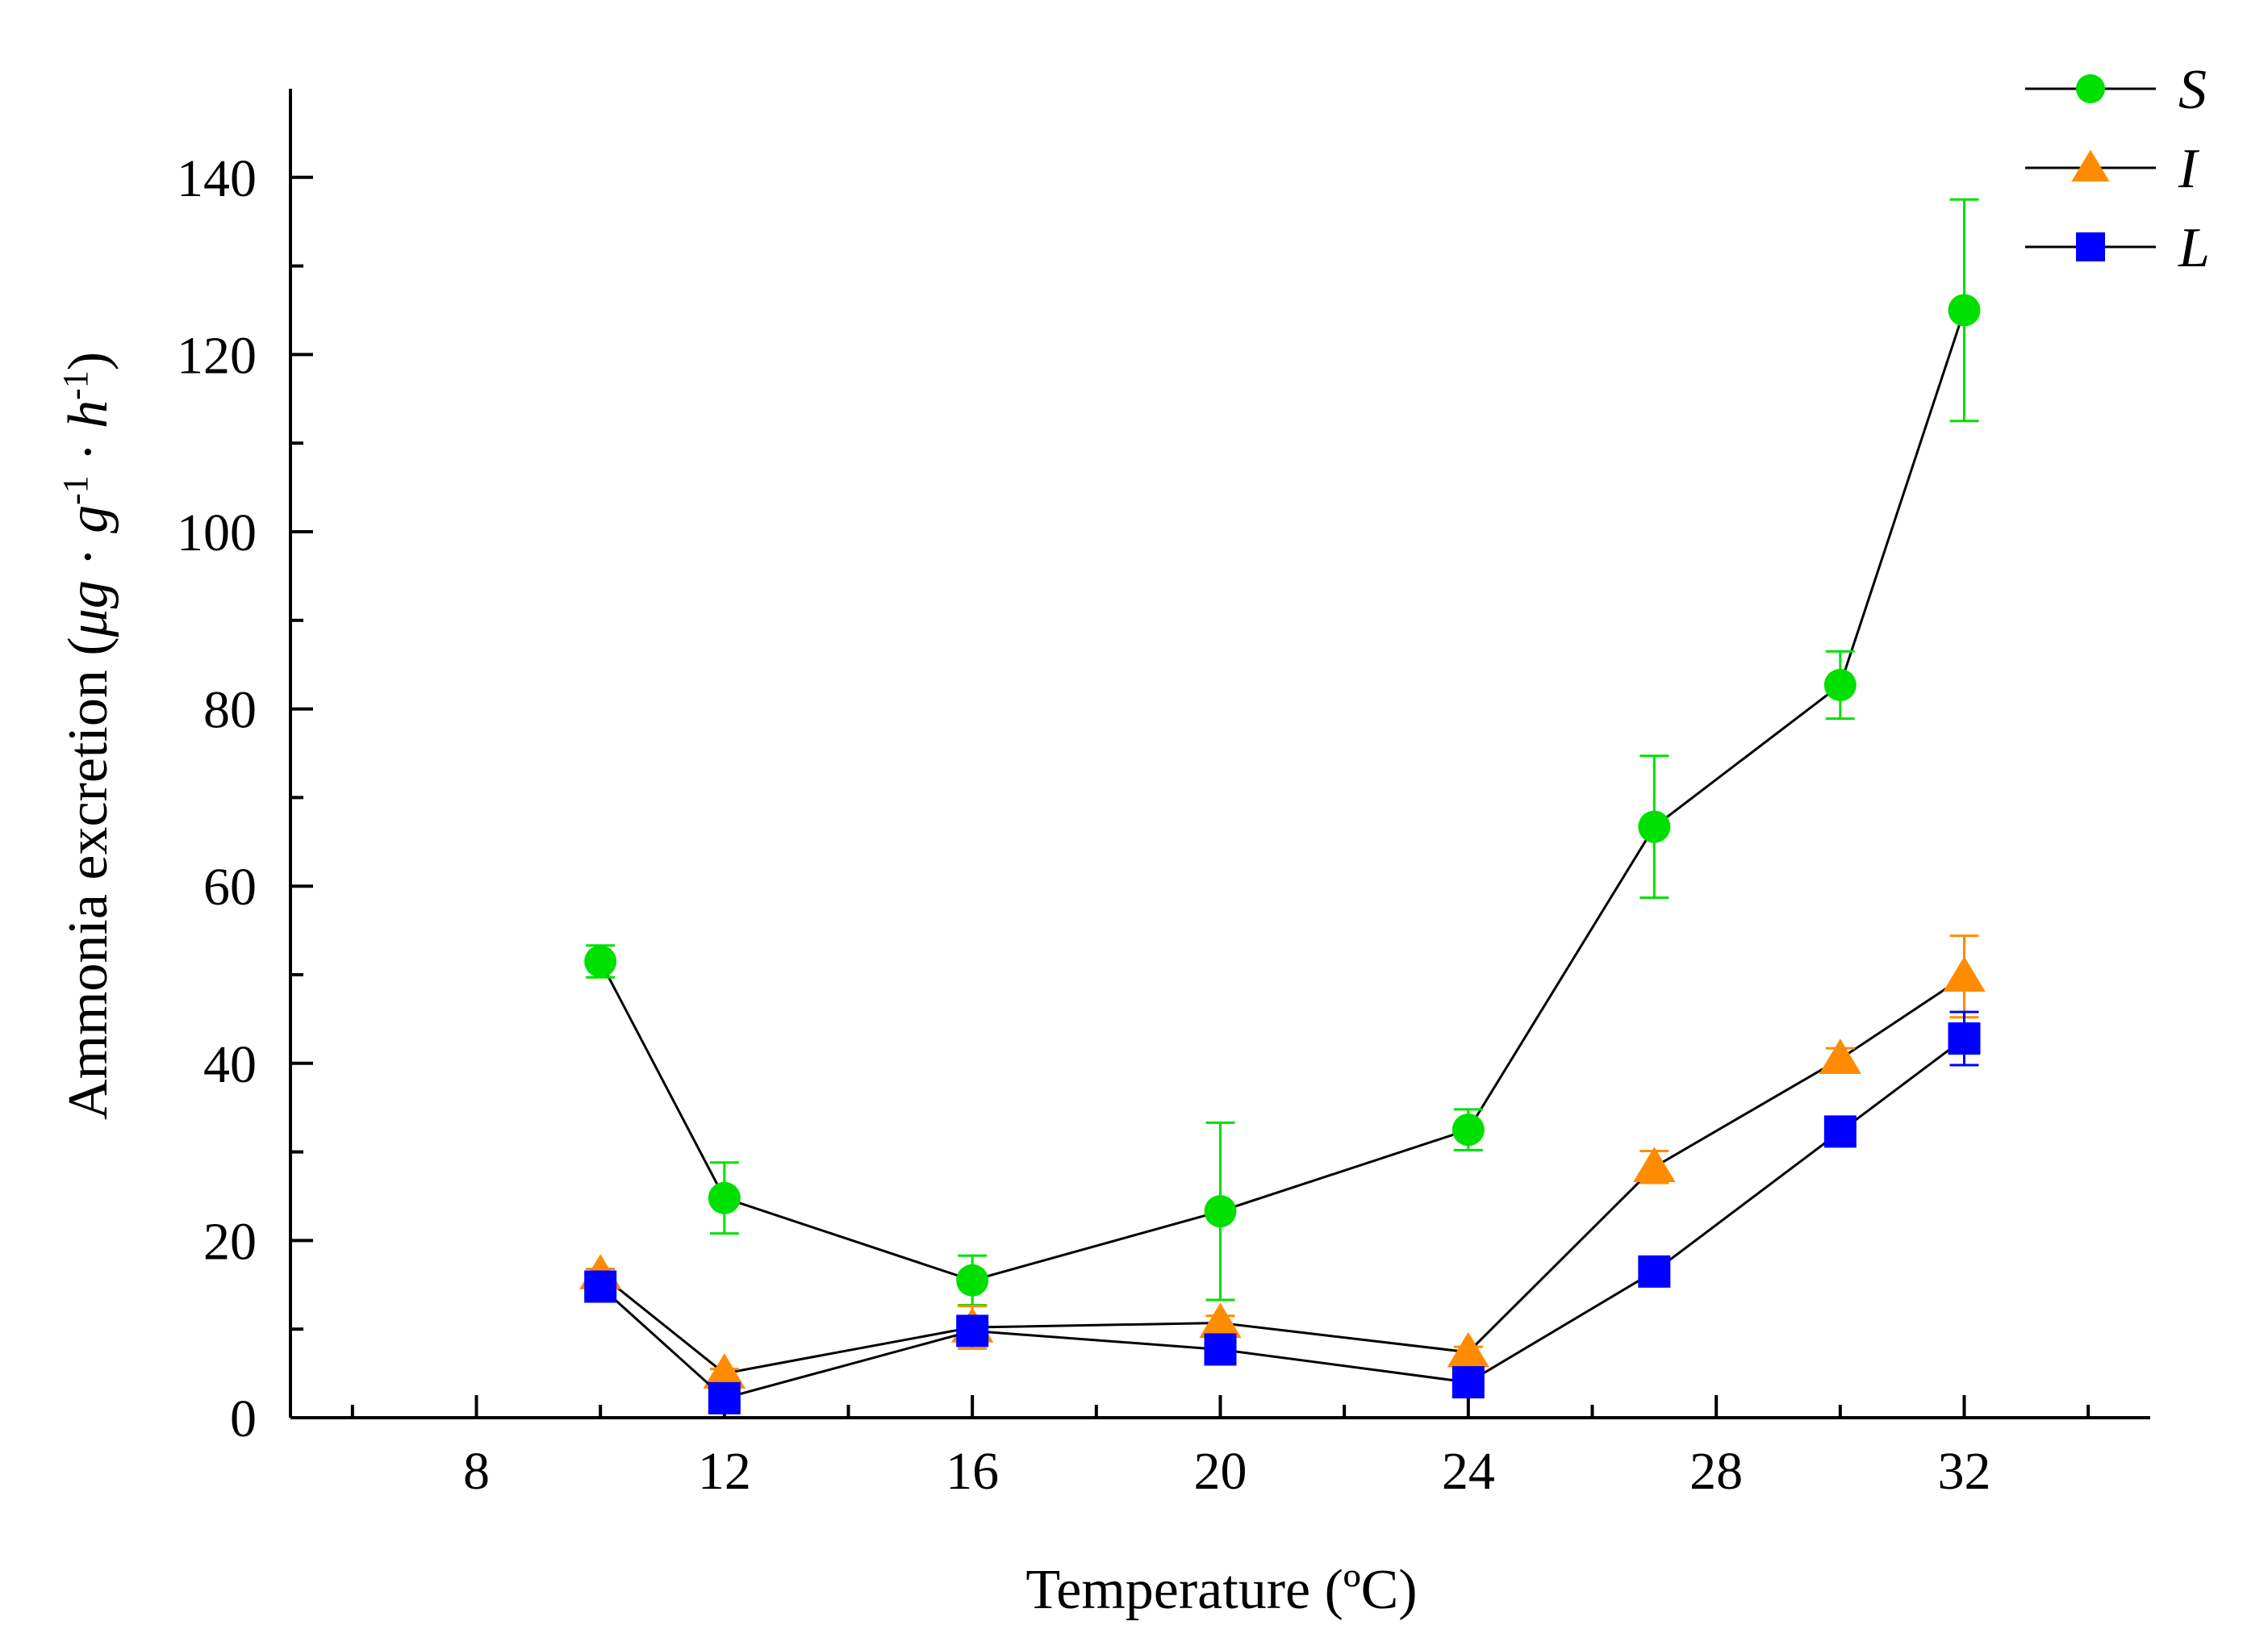  What do you see at coordinates (1282, 1218) in the screenshot?
I see `series-line-L` at bounding box center [1282, 1218].